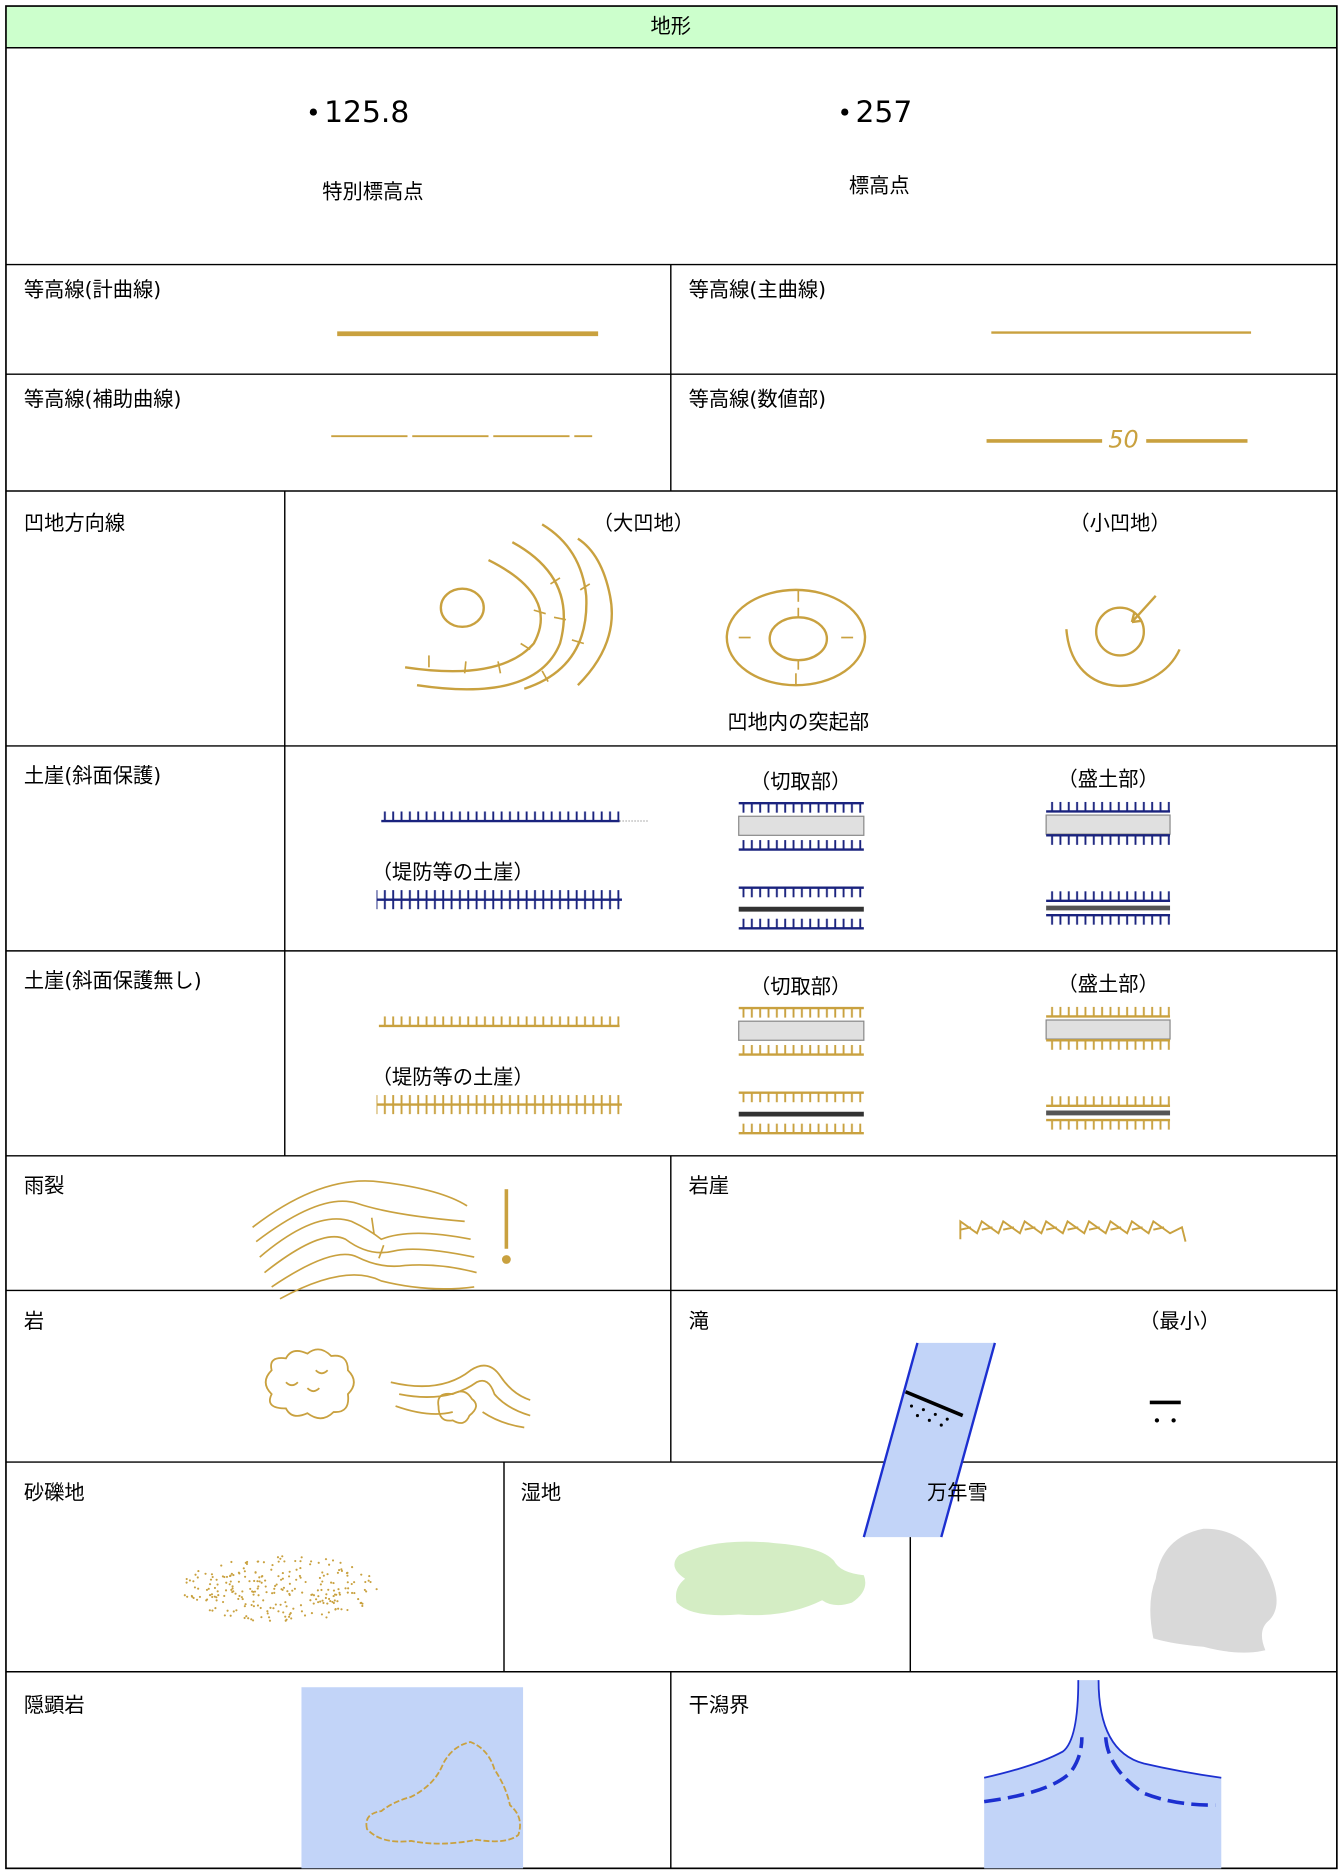  I want to click on cell-label: 湿地, so click(541, 1493).